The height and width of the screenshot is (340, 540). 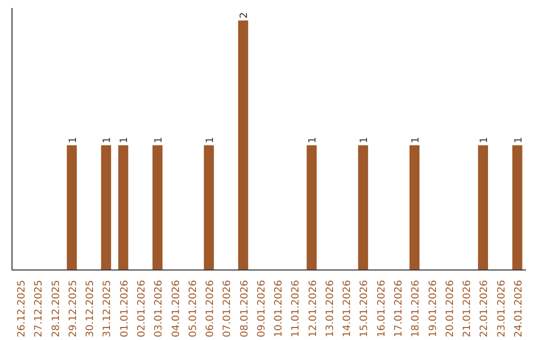 What do you see at coordinates (382, 309) in the screenshot?
I see `x-tick-label: 16.01.2026` at bounding box center [382, 309].